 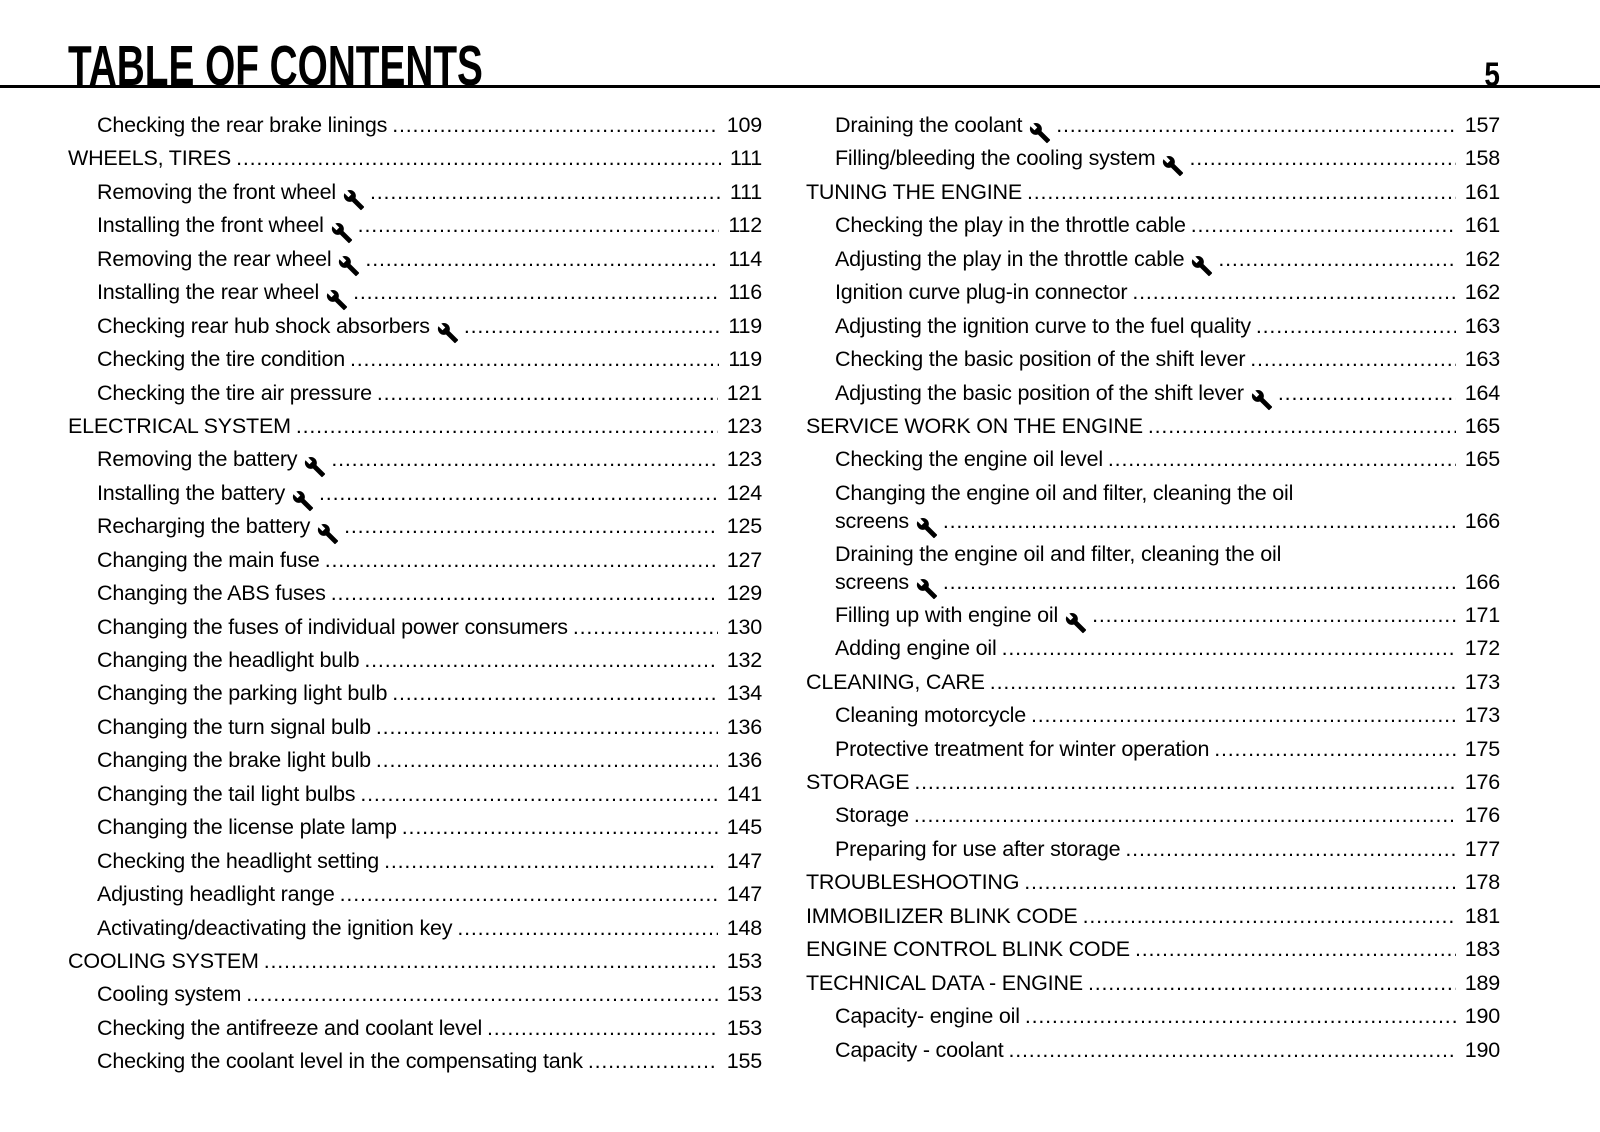 I want to click on toc-section-entry: ELECTRICAL SYSTEM 123, so click(x=415, y=430).